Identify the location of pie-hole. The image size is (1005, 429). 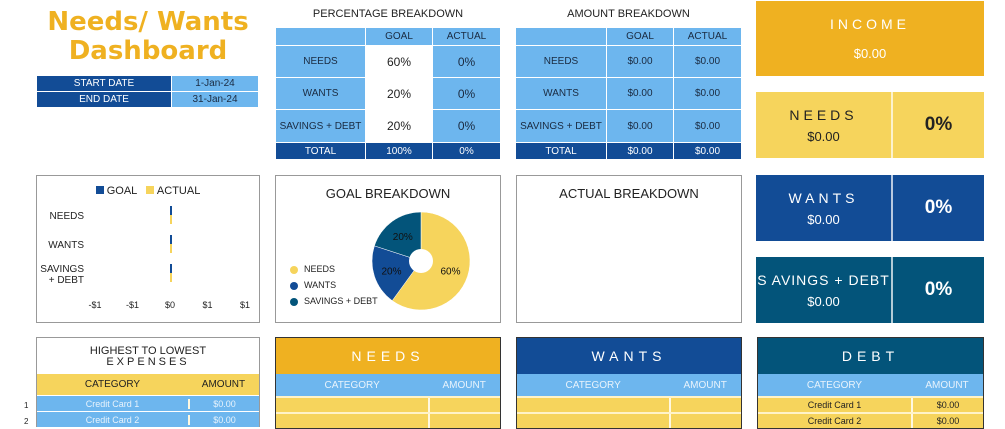
(421, 261).